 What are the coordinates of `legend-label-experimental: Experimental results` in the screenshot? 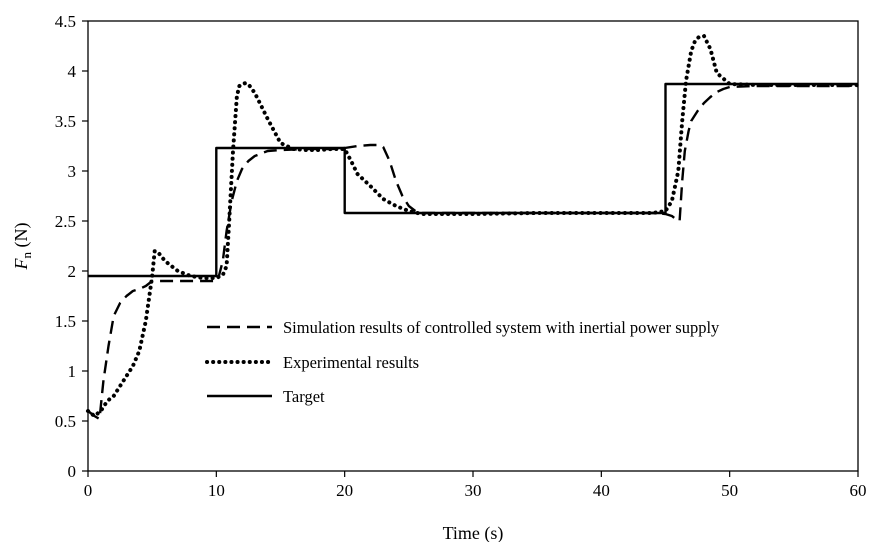 It's located at (351, 362).